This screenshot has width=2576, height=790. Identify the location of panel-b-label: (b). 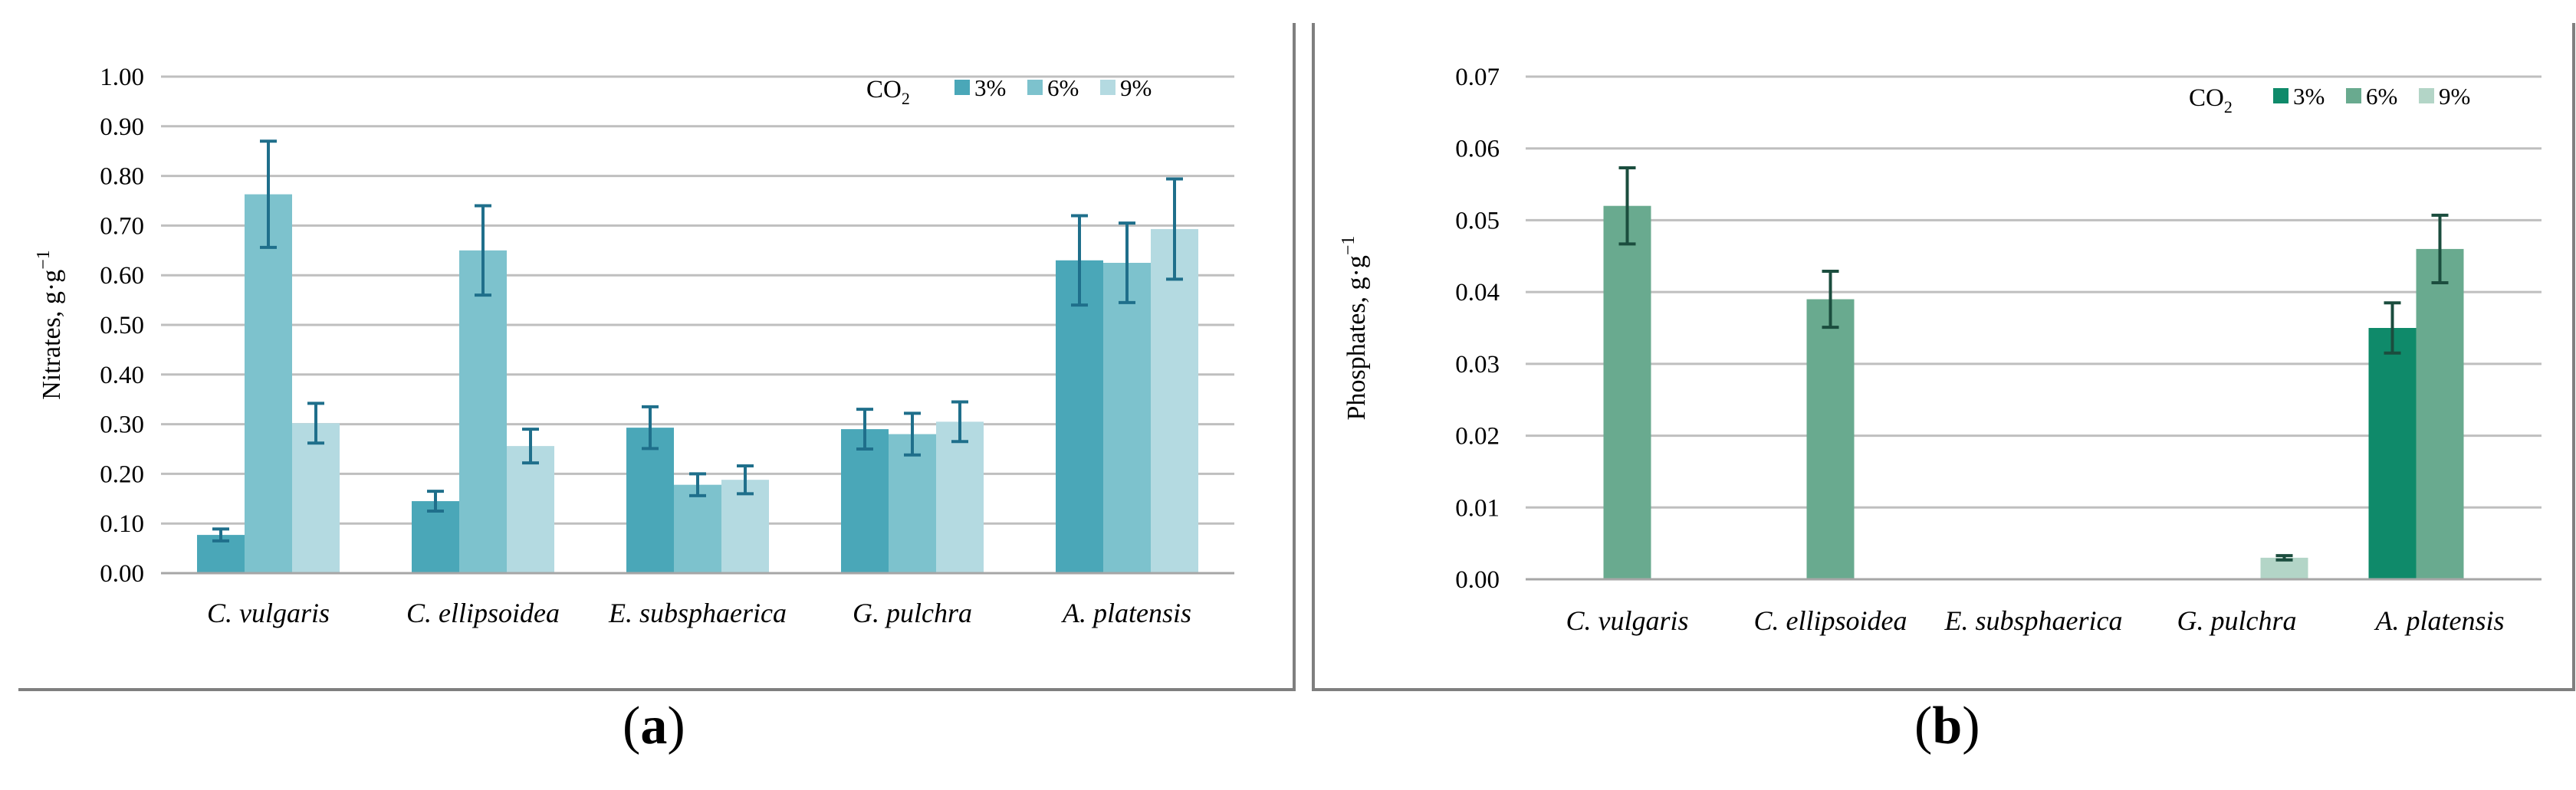
(1947, 727).